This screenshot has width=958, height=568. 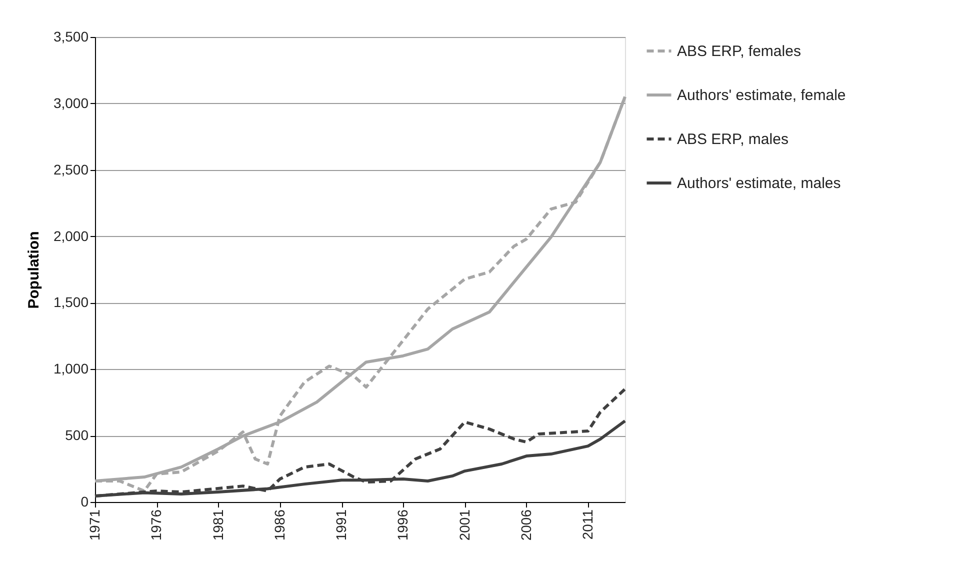 What do you see at coordinates (279, 525) in the screenshot?
I see `x-tick-label: 1986` at bounding box center [279, 525].